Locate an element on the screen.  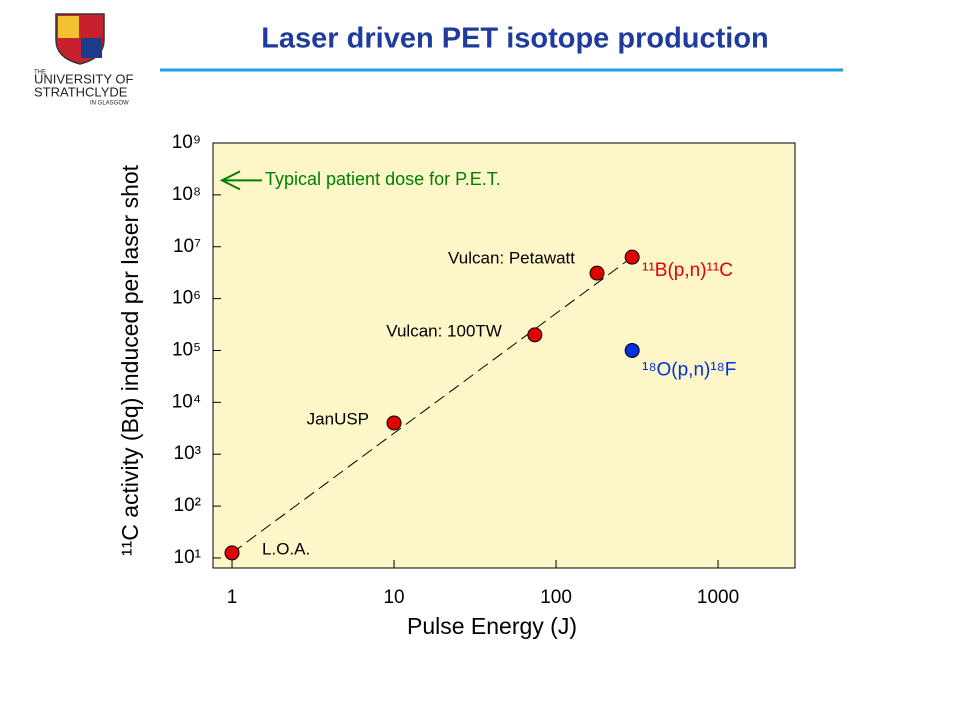
x-axis-label: Pulse Energy (J) is located at coordinates (492, 626).